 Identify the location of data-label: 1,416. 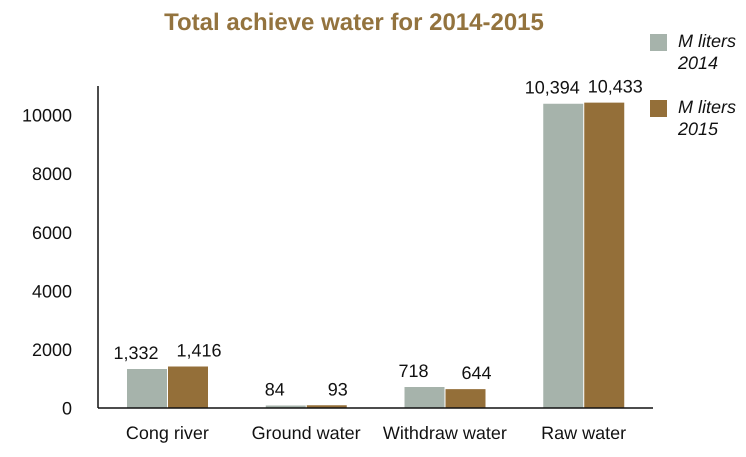
(199, 350).